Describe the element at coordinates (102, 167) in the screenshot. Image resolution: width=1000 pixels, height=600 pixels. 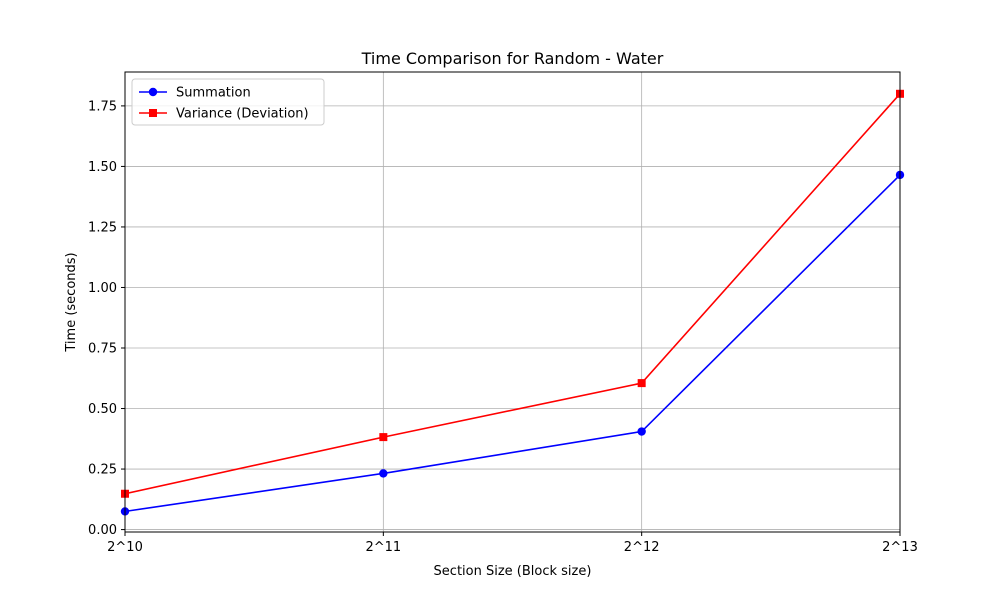
I see `y-tick-label: 1.50` at that location.